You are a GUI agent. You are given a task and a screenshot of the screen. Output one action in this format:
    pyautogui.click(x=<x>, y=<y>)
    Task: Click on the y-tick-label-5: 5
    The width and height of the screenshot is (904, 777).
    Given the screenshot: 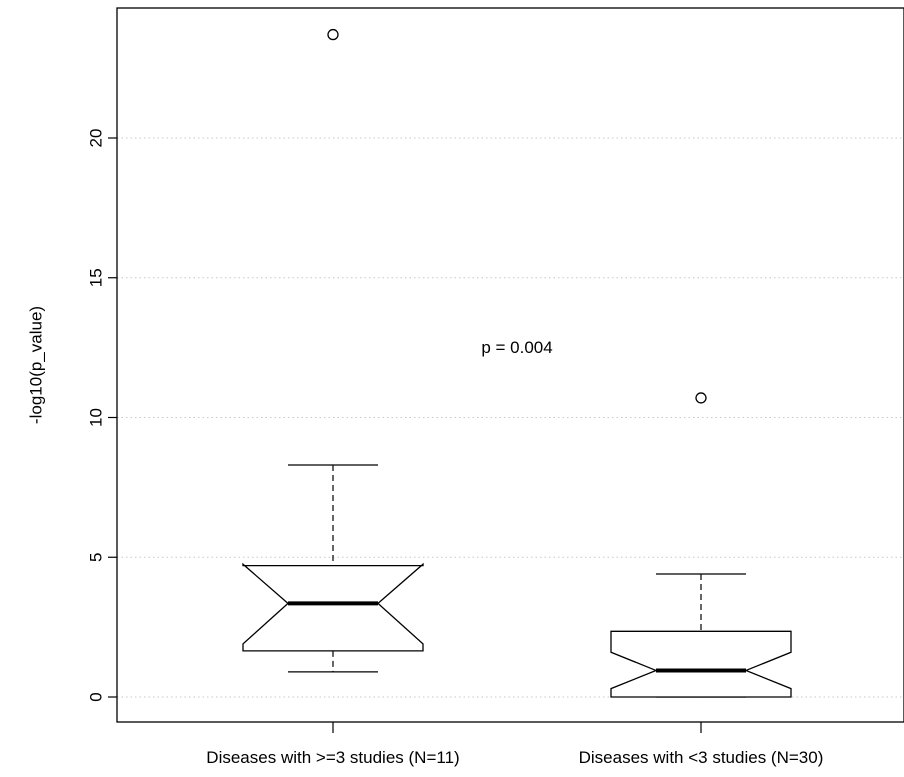 What is the action you would take?
    pyautogui.click(x=96, y=557)
    